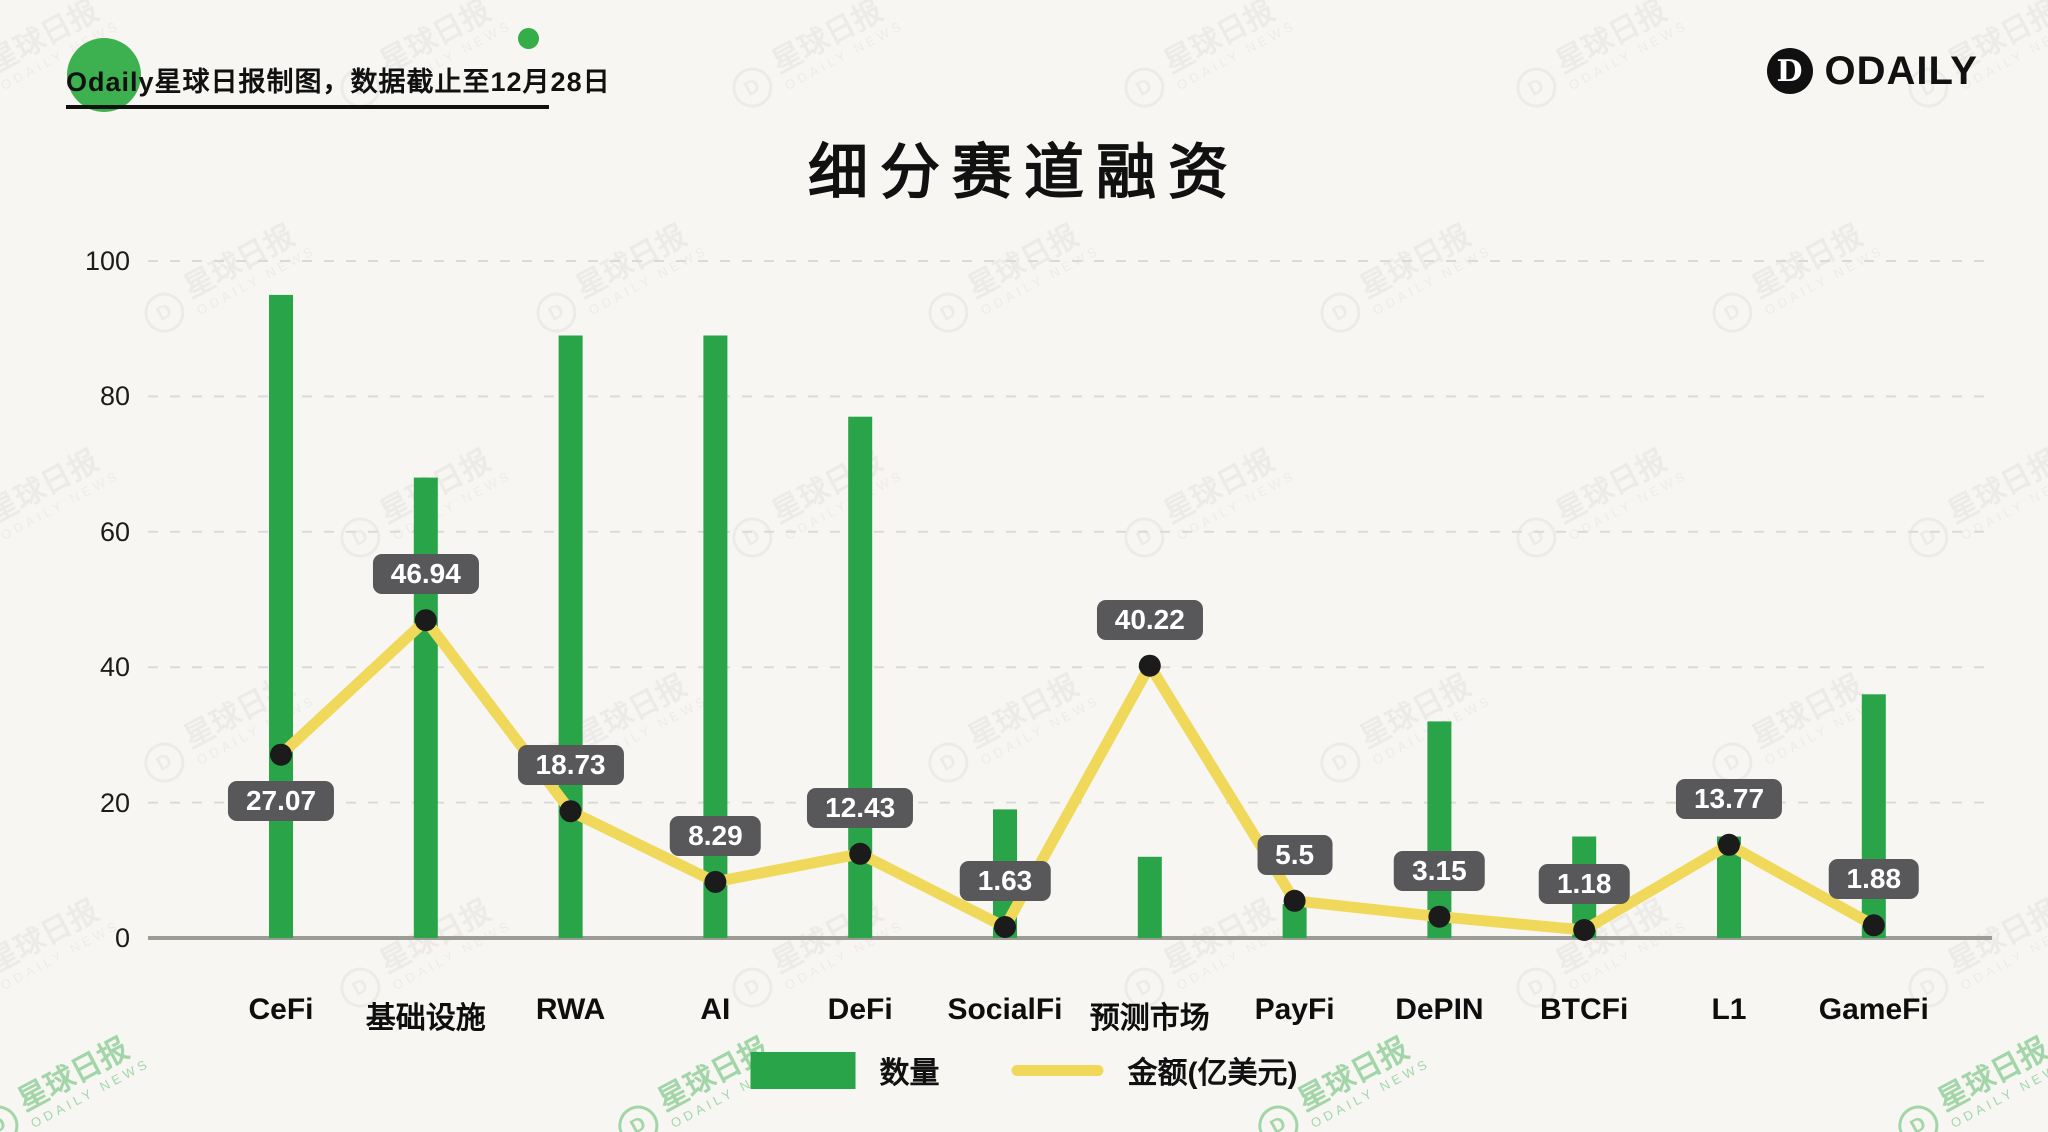  I want to click on y-axis-tick-label: 20, so click(114, 802).